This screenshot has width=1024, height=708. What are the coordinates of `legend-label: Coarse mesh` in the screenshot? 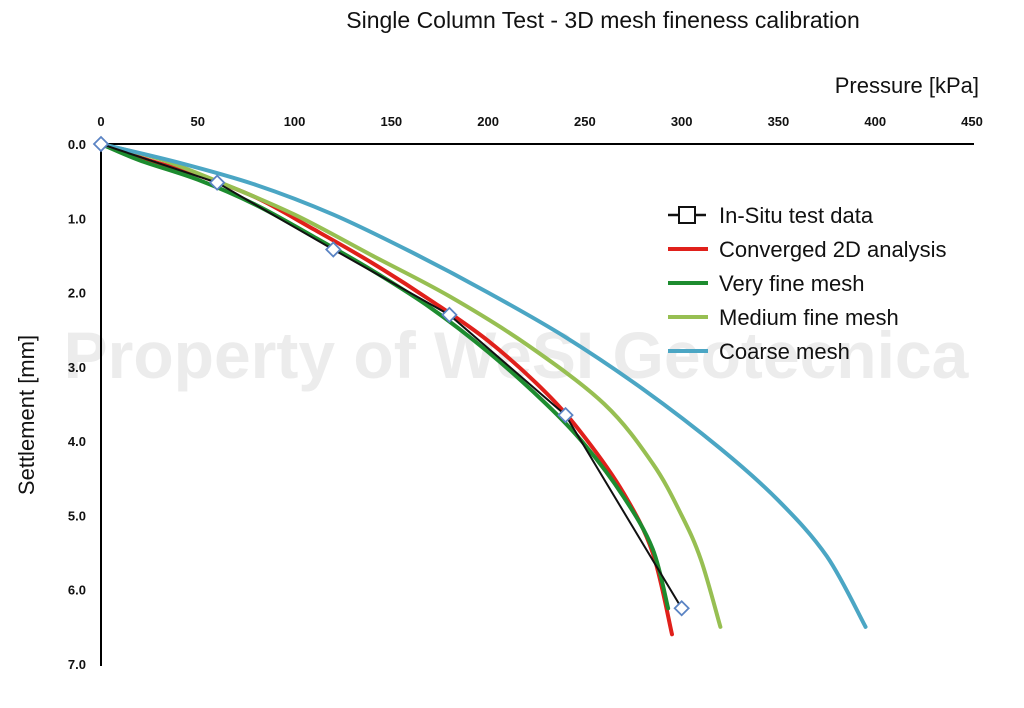 It's located at (784, 351).